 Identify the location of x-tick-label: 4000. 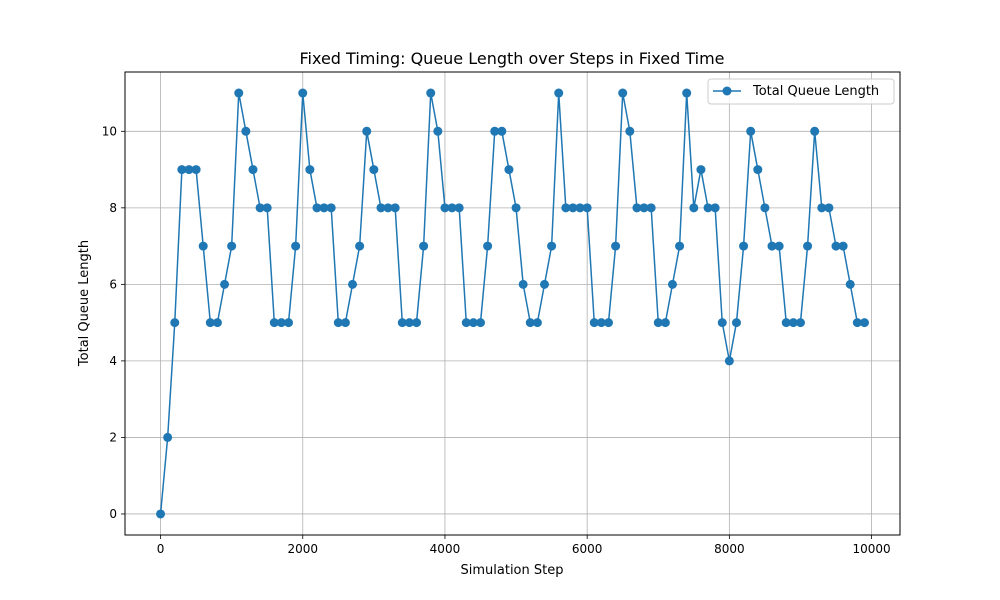
(445, 549).